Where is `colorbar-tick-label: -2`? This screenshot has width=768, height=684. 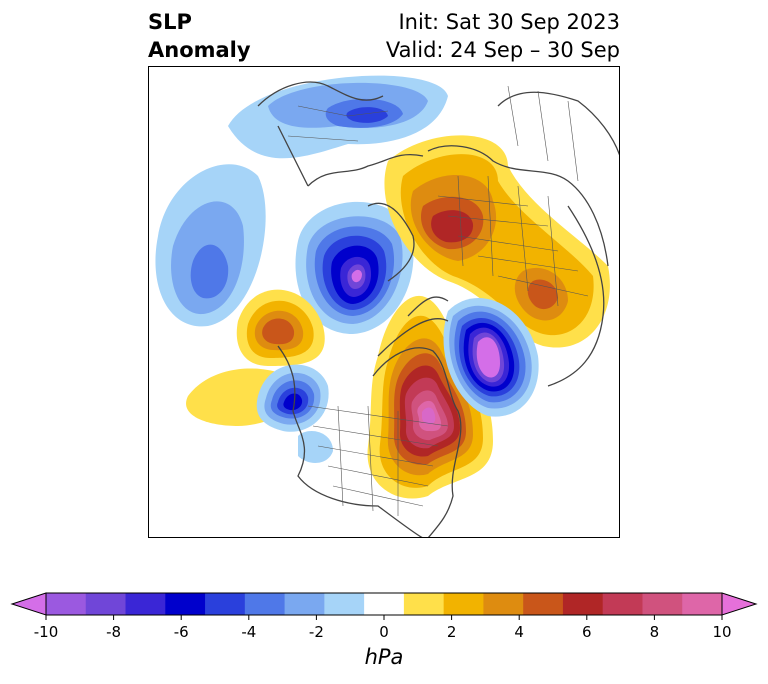 colorbar-tick-label: -2 is located at coordinates (316, 632).